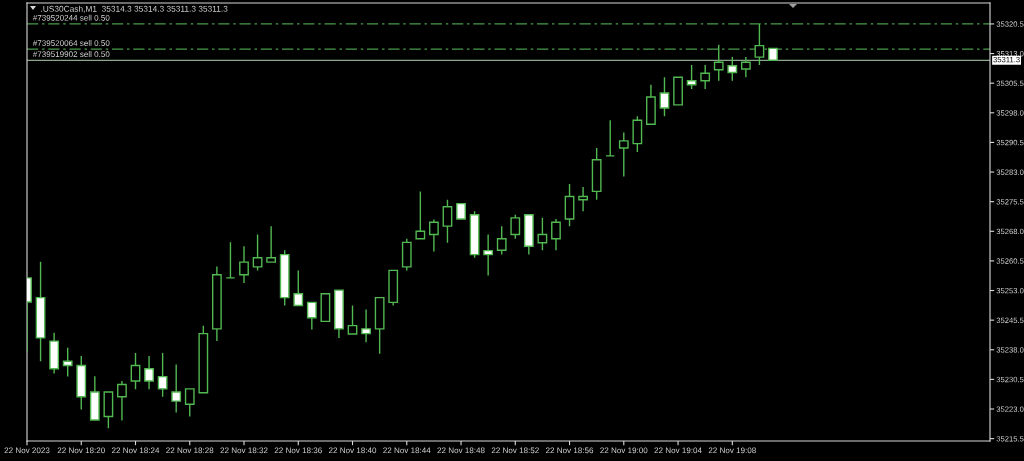 The width and height of the screenshot is (1024, 461). What do you see at coordinates (190, 450) in the screenshot?
I see `x-tick-label: 22 Nov 18:28` at bounding box center [190, 450].